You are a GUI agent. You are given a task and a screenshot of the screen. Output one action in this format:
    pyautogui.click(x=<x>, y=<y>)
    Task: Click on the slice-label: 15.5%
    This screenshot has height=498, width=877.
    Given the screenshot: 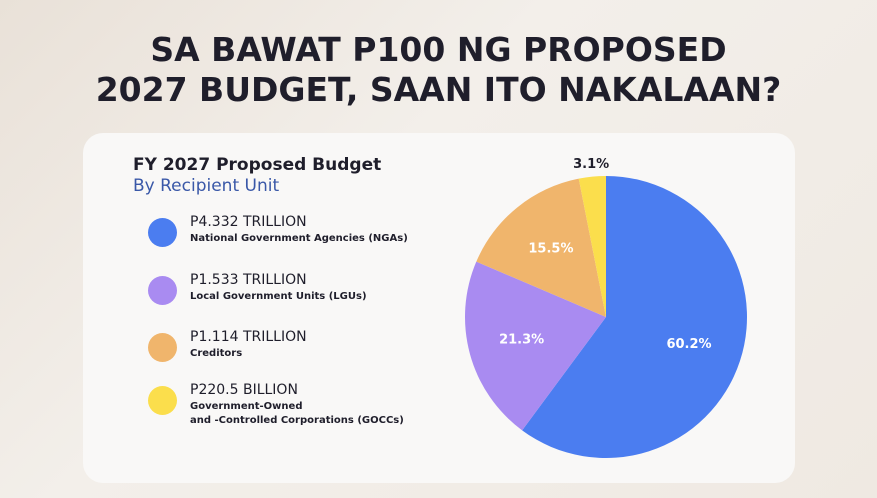 What is the action you would take?
    pyautogui.click(x=550, y=249)
    